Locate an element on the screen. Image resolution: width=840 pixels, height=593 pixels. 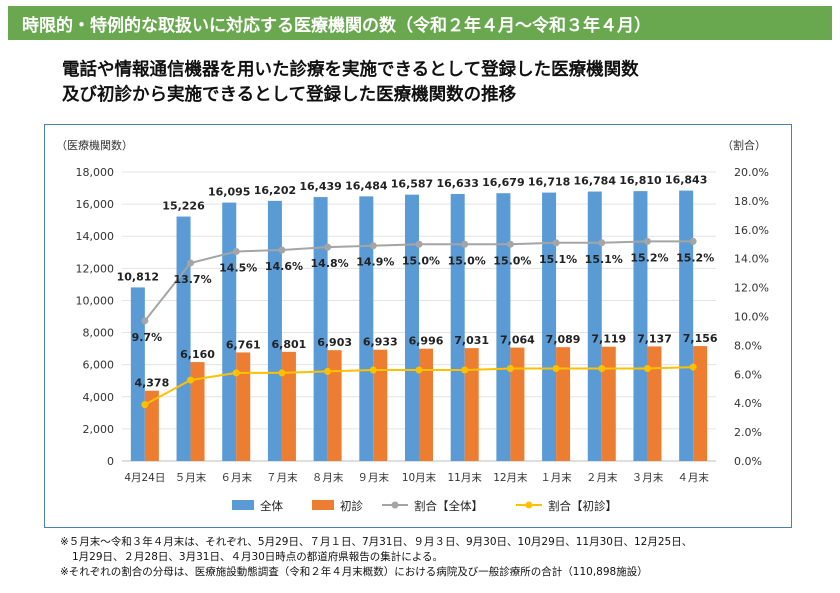
x-tick-label: 11月末 is located at coordinates (465, 477).